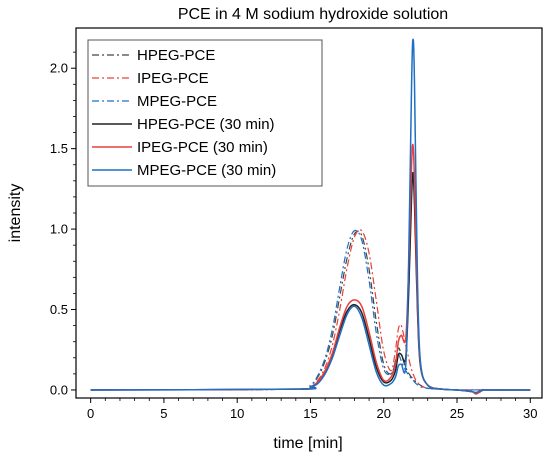 The image size is (550, 461). I want to click on x-tick-label: 5, so click(163, 413).